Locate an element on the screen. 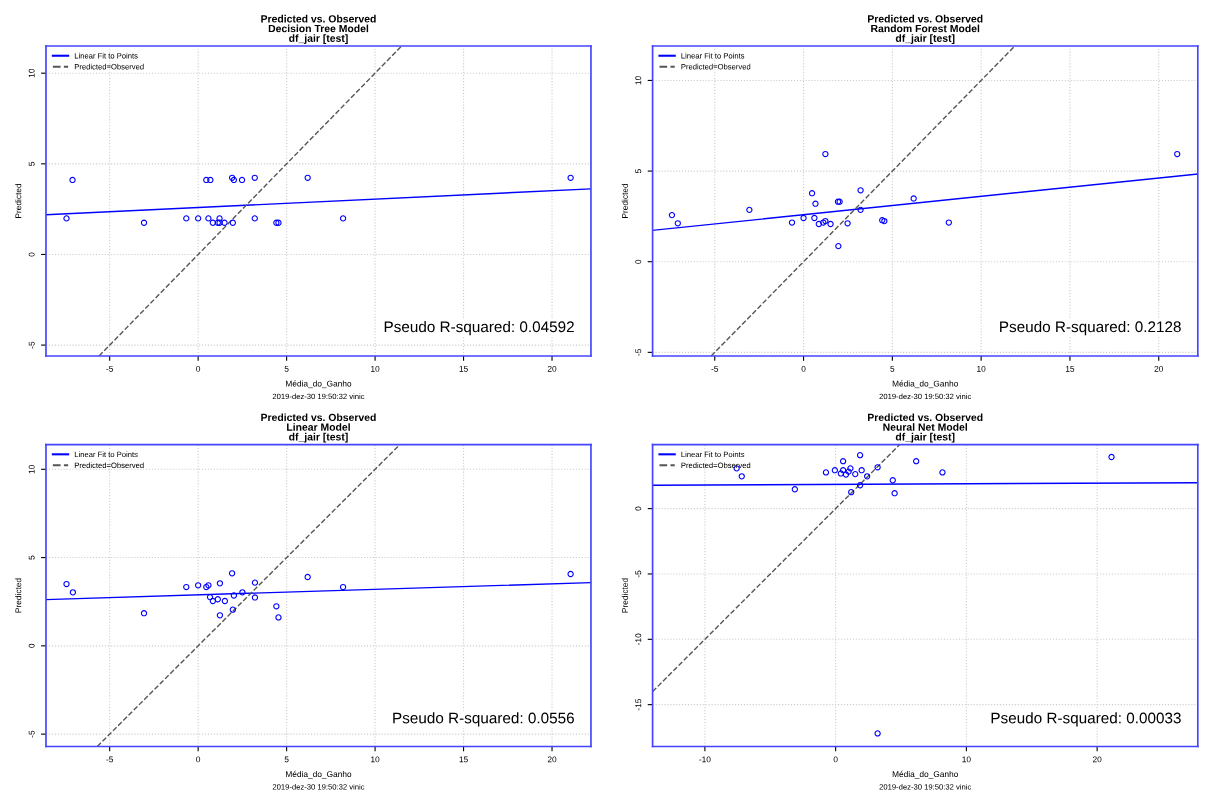 Image resolution: width=1223 pixels, height=807 pixels. y-tick-label: -10 is located at coordinates (638, 639).